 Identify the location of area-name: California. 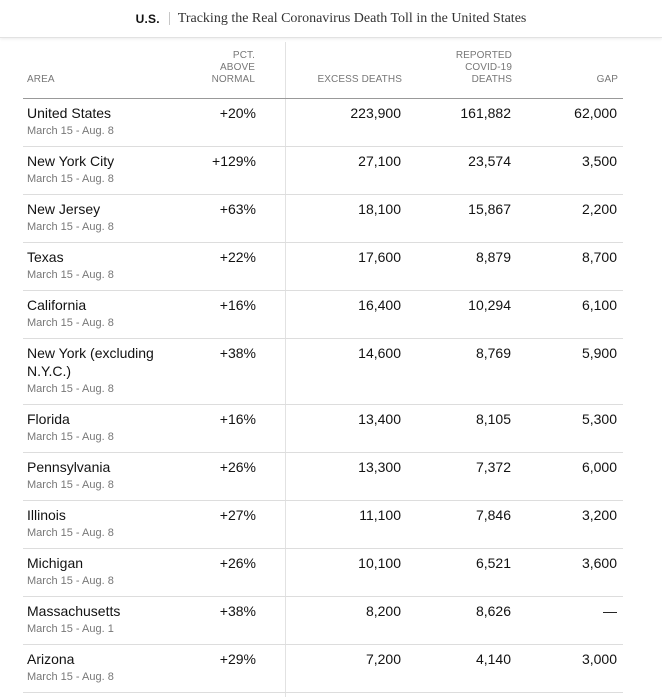
(57, 305).